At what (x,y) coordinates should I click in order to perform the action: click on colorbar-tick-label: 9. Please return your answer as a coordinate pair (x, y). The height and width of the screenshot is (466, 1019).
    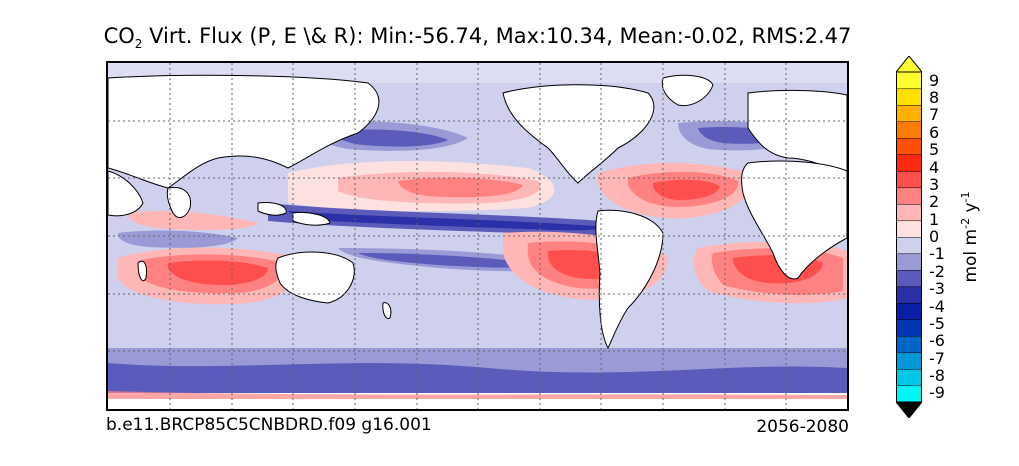
    Looking at the image, I should click on (934, 80).